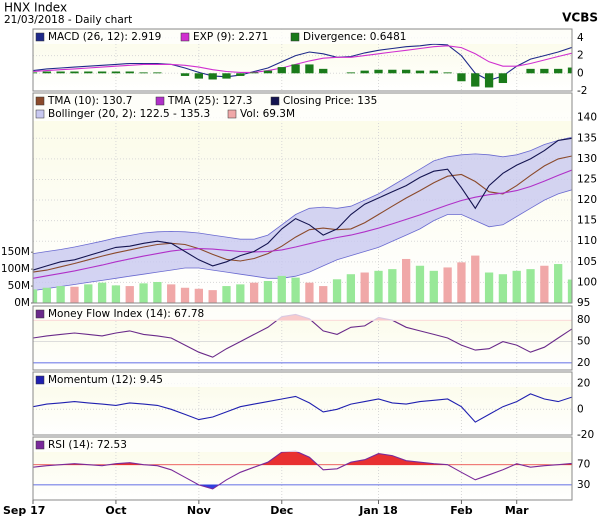 The image size is (602, 527). What do you see at coordinates (587, 179) in the screenshot?
I see `y-tick-label: 125` at bounding box center [587, 179].